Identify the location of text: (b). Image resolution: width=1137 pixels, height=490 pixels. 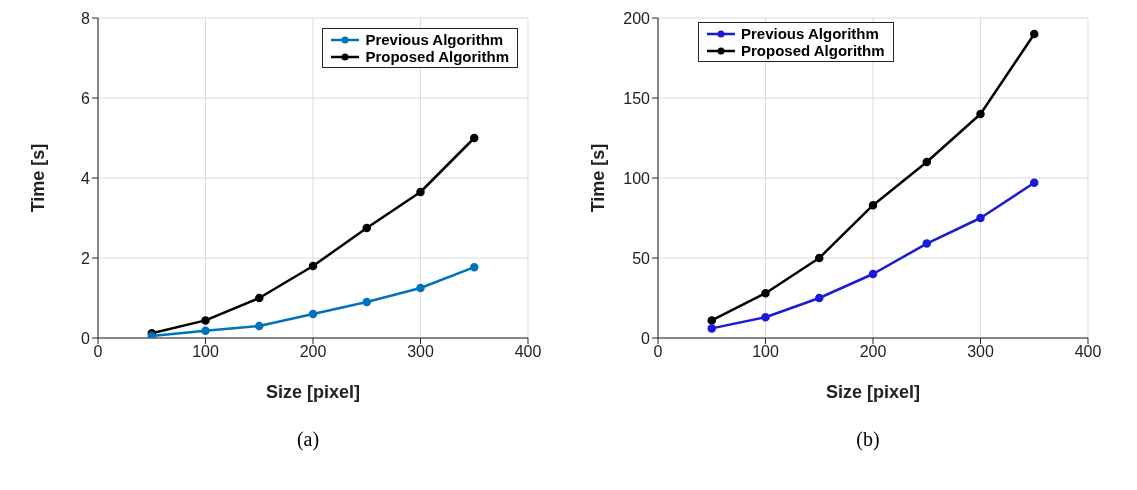
(868, 439).